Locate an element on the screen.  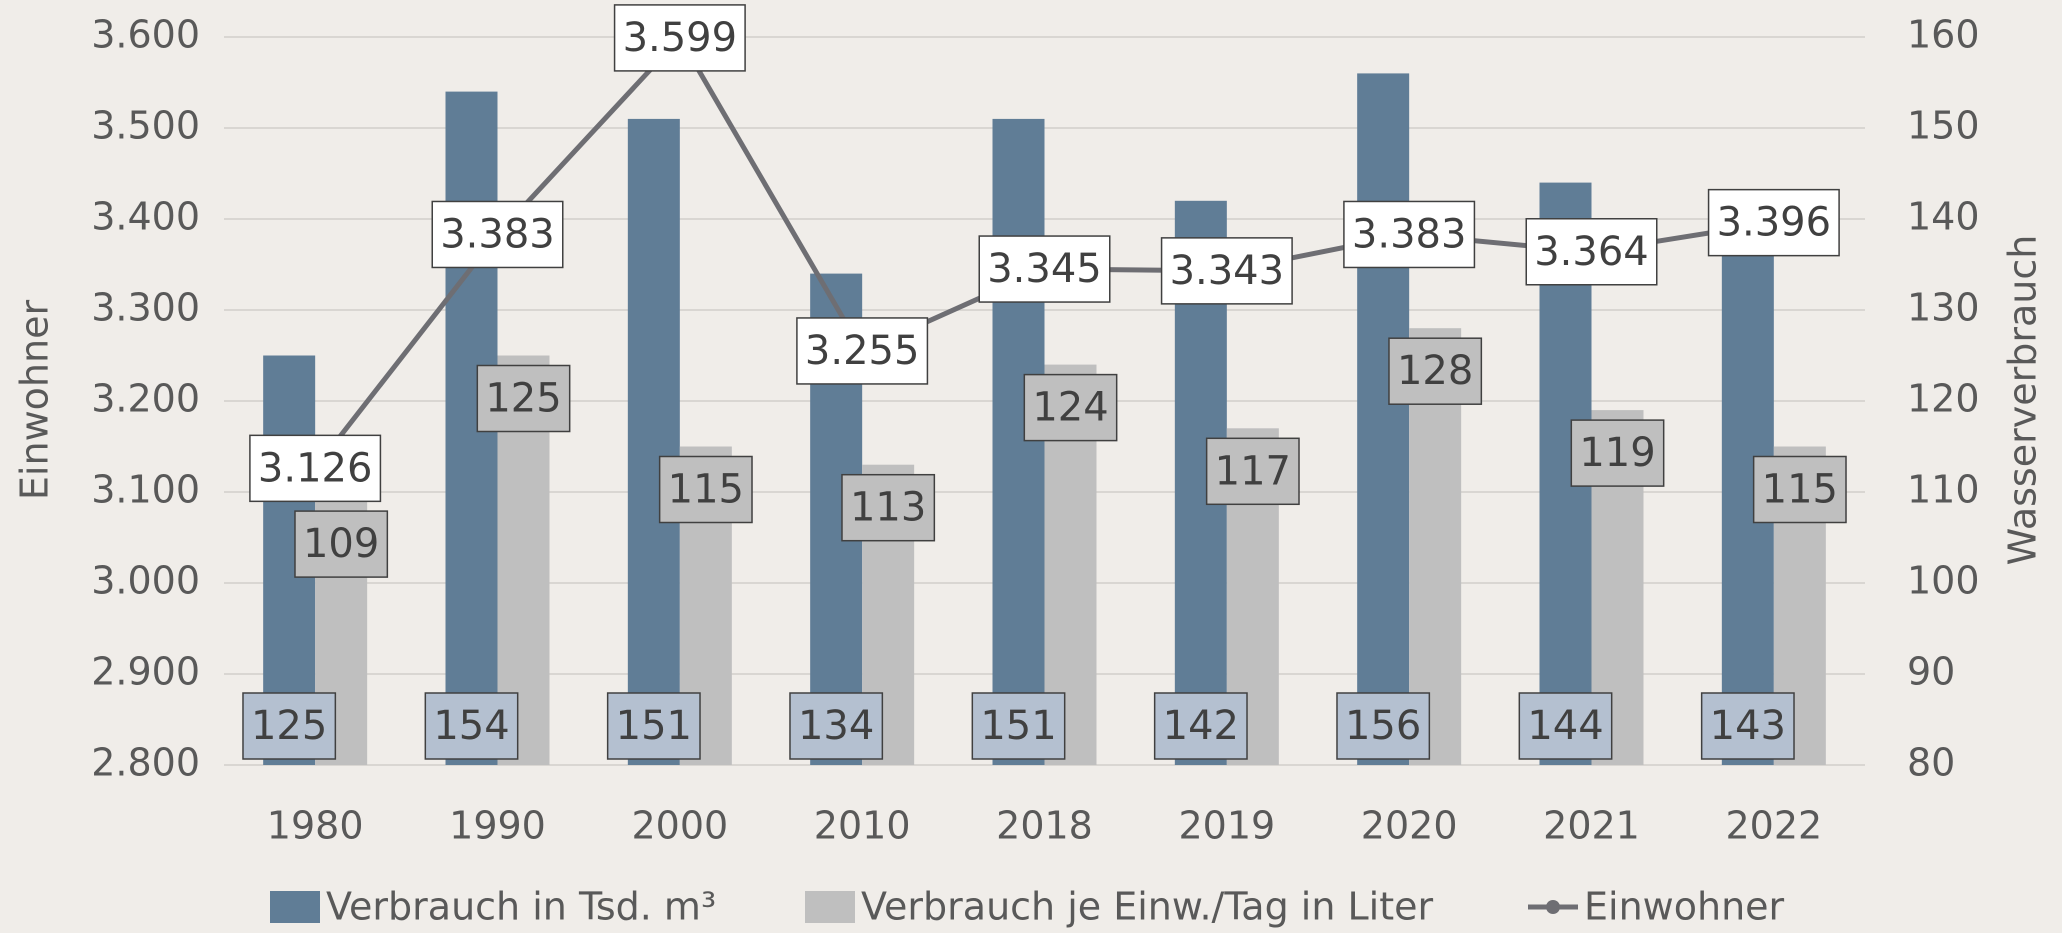
y-tick-label: 3.300 is located at coordinates (145, 308).